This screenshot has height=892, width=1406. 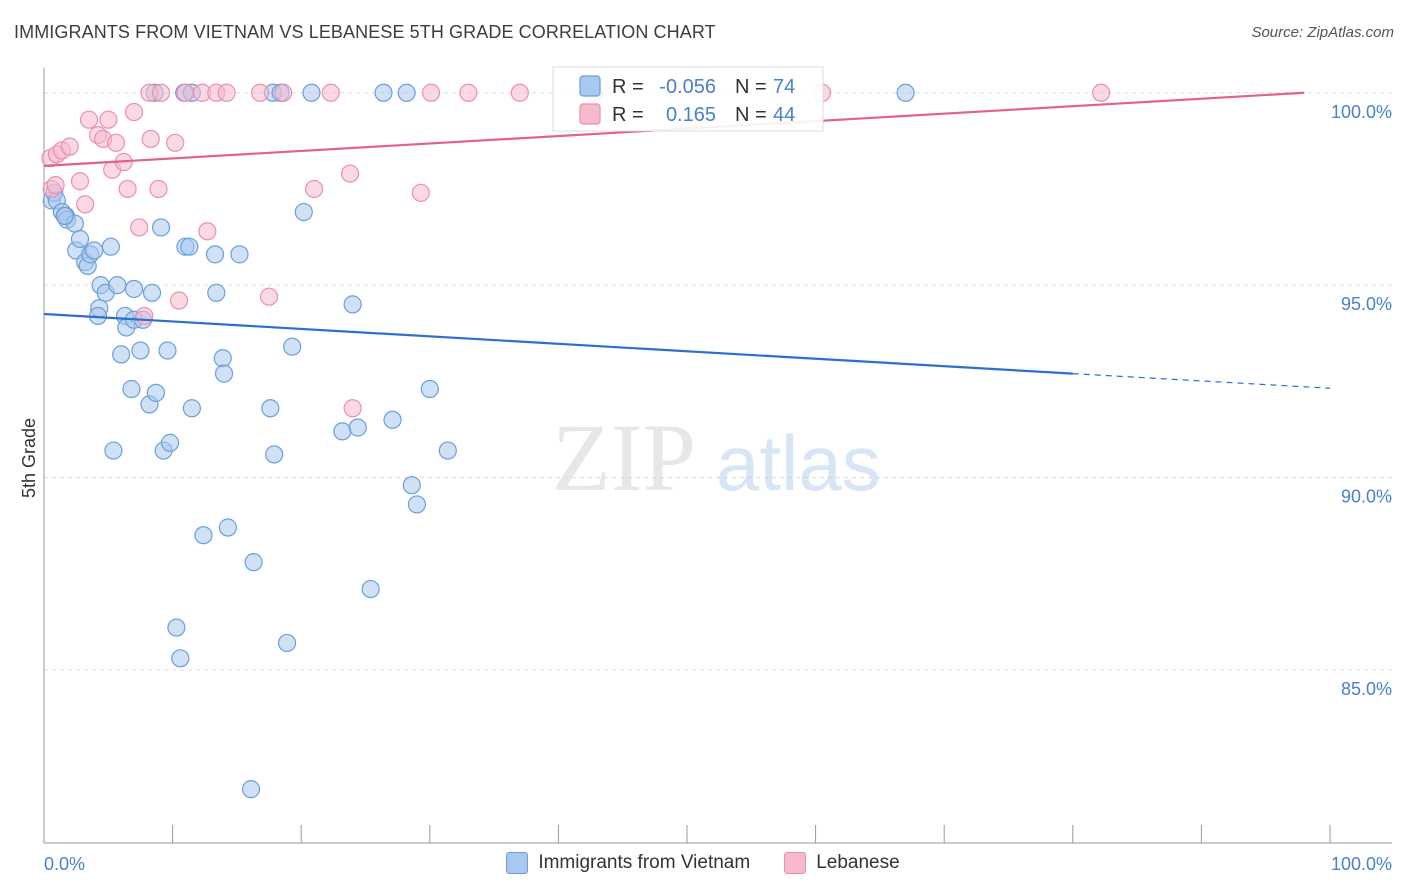 I want to click on y-tick-label: 85.0%, so click(x=1366, y=689).